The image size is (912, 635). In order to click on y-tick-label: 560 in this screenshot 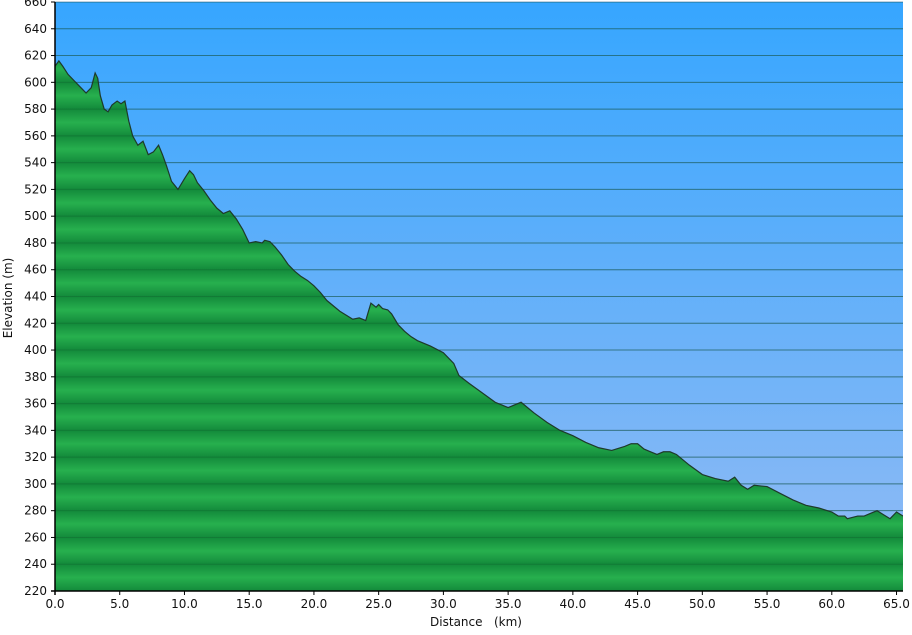, I will do `click(35, 136)`.